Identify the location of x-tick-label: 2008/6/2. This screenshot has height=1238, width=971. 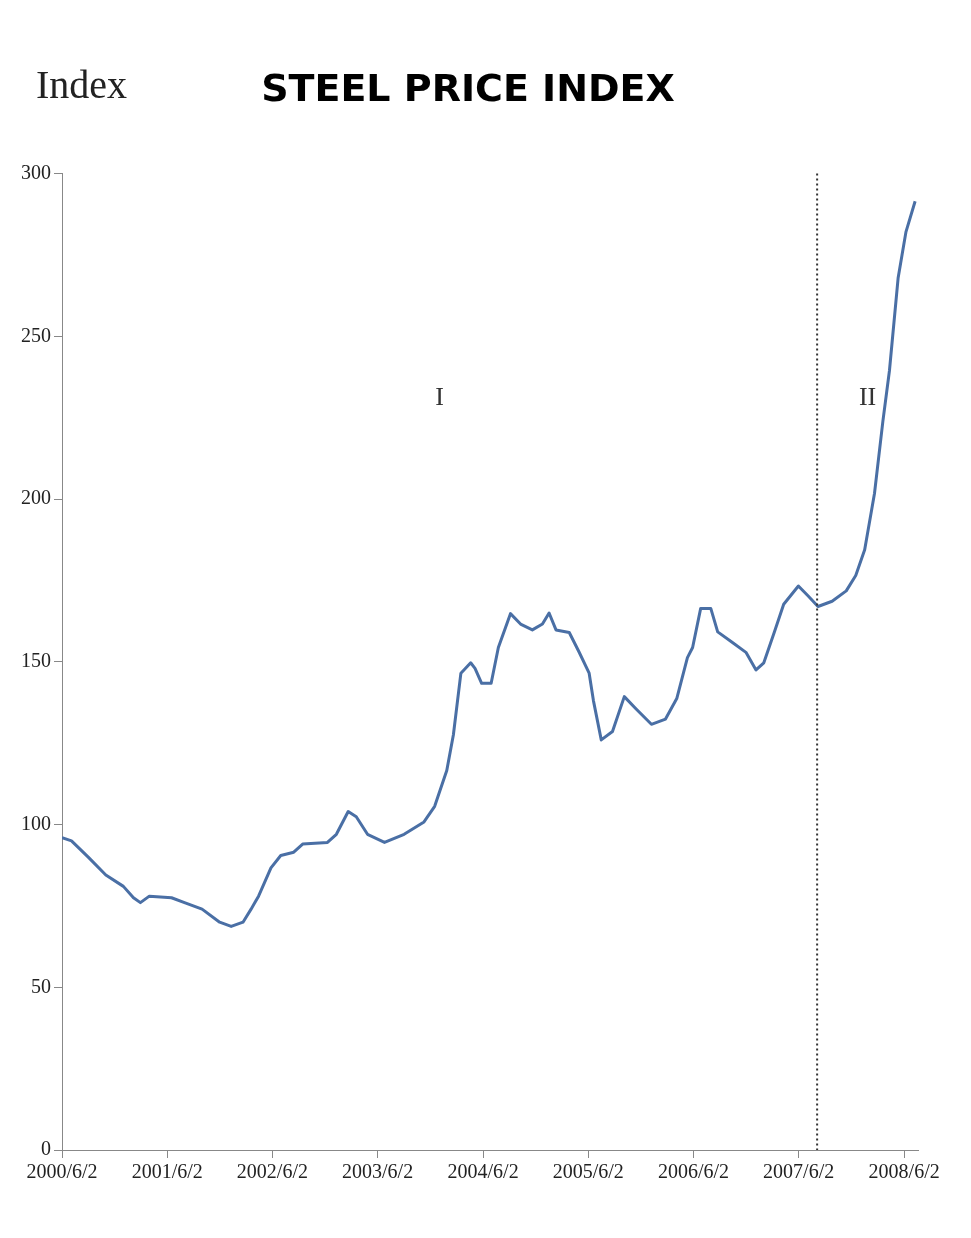
(904, 1171).